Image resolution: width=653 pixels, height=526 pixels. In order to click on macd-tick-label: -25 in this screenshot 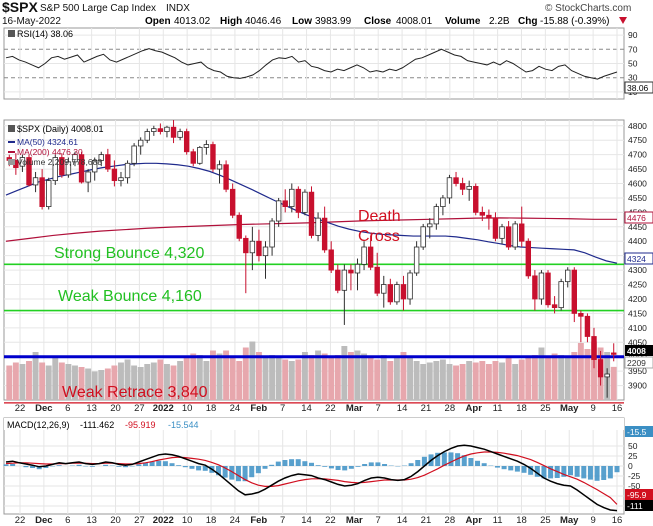, I will do `click(634, 476)`.